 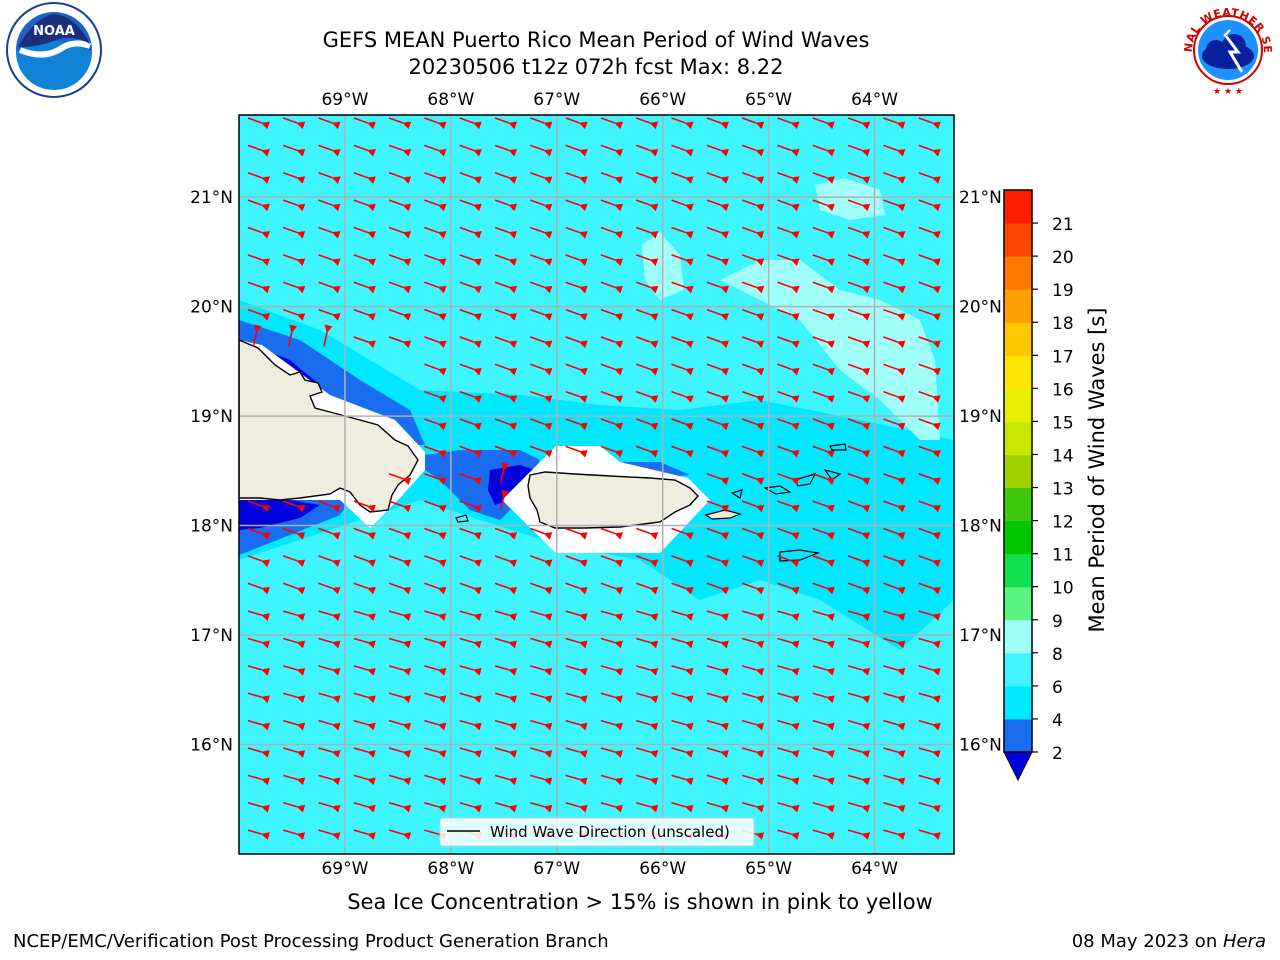 I want to click on lon-tick-label-bottom: 67°W, so click(x=556, y=869).